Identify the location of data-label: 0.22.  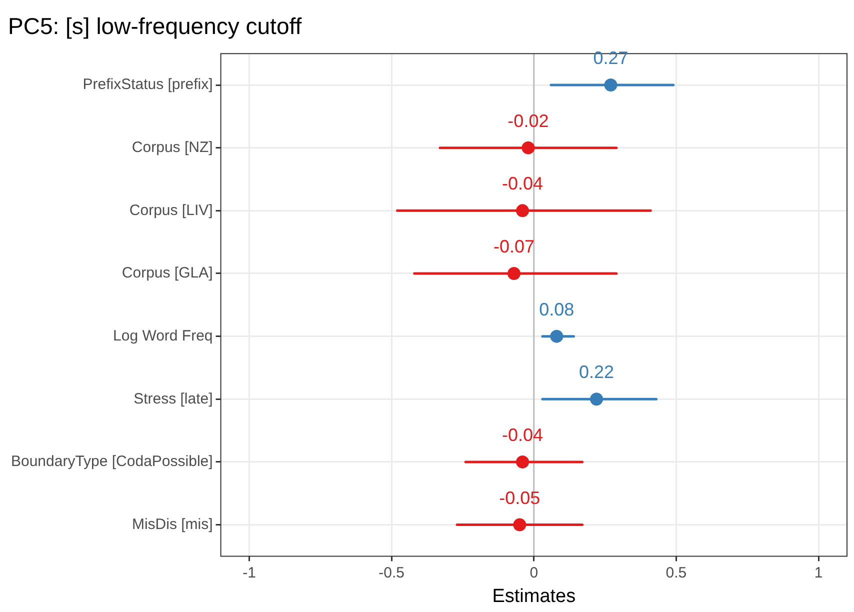
(596, 372).